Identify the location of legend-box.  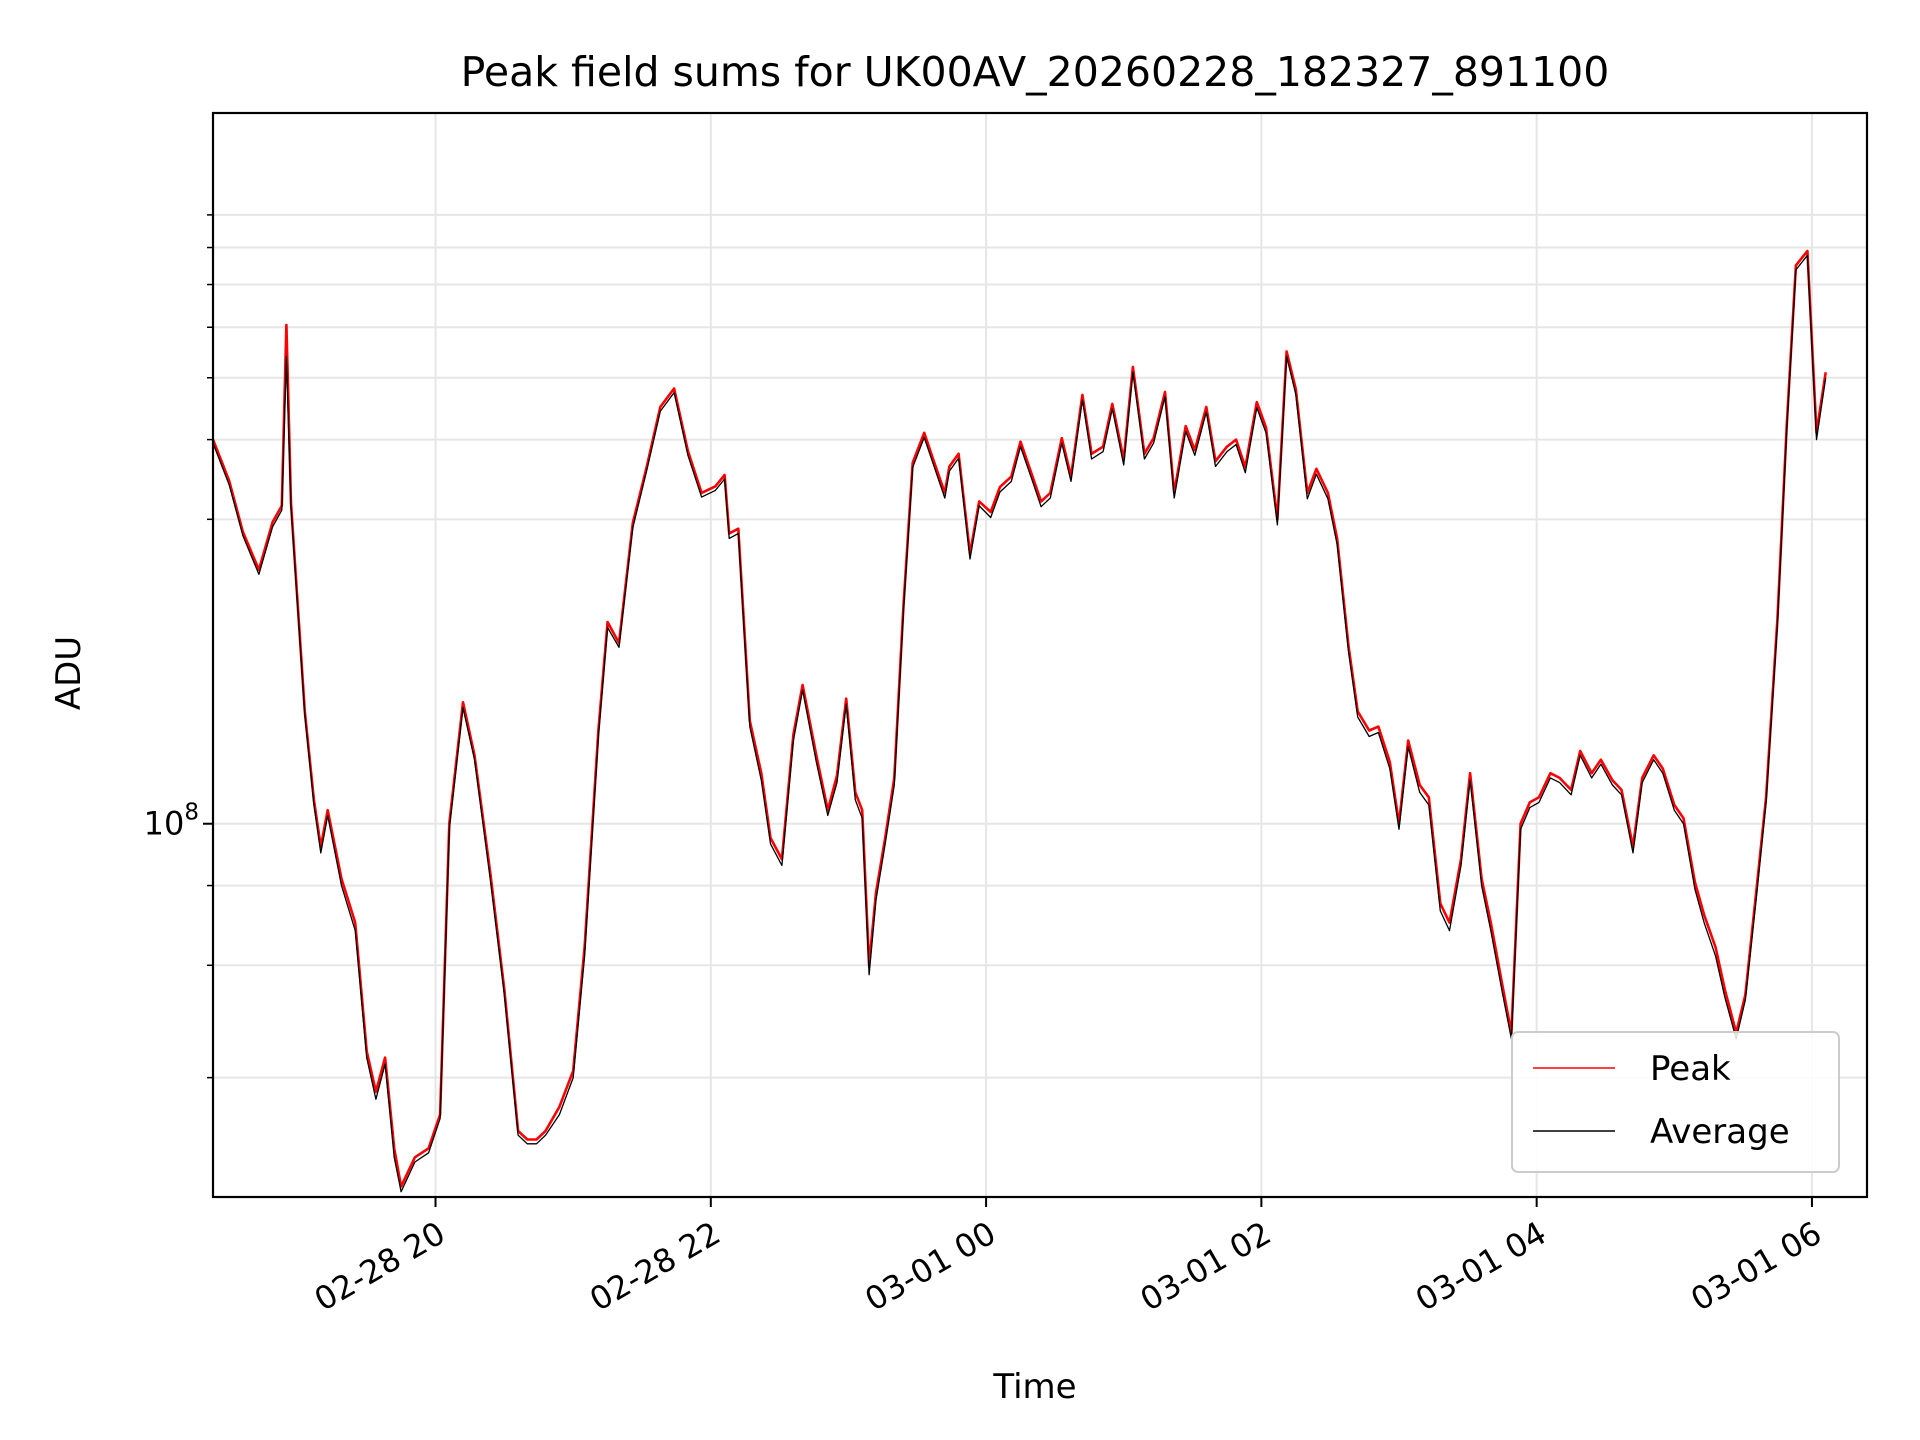
(1675, 1102).